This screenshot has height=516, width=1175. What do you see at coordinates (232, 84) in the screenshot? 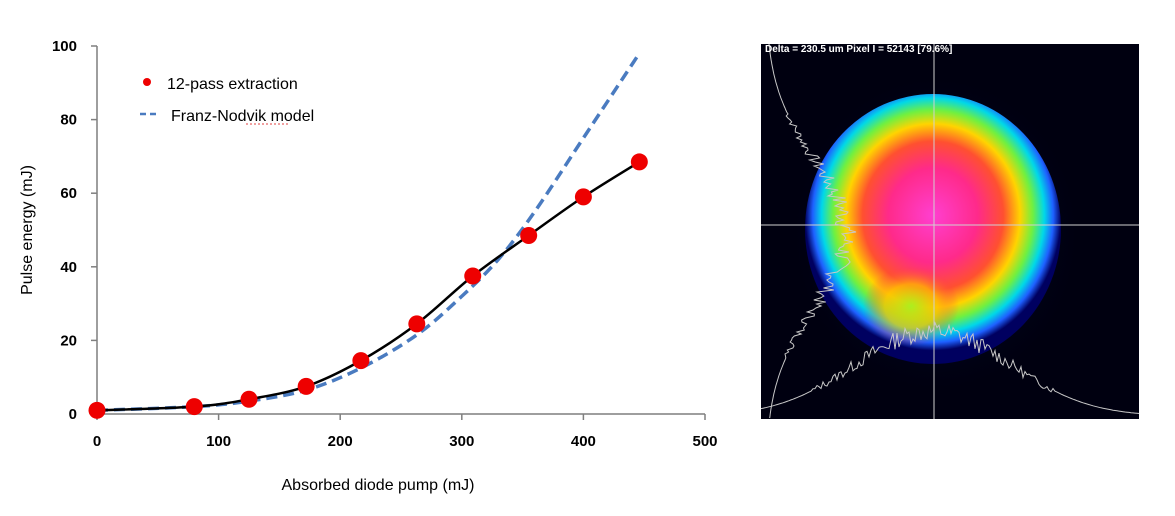
I see `legend-label-extraction: 12-pass extraction` at bounding box center [232, 84].